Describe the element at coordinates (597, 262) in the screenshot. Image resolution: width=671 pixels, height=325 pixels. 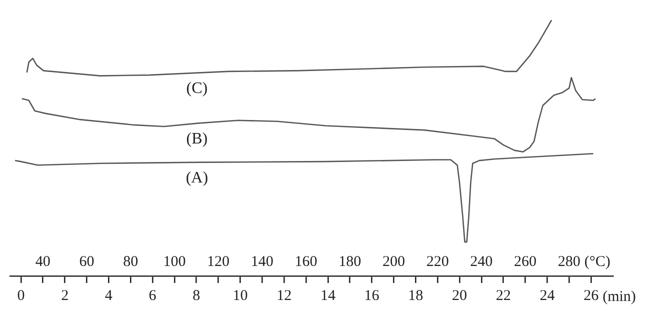
I see `x2-axis-title: (°C)` at that location.